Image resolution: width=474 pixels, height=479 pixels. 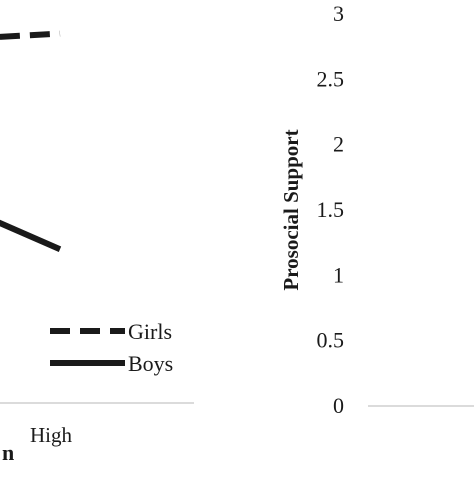 I want to click on series-line-girls, so click(x=30, y=35).